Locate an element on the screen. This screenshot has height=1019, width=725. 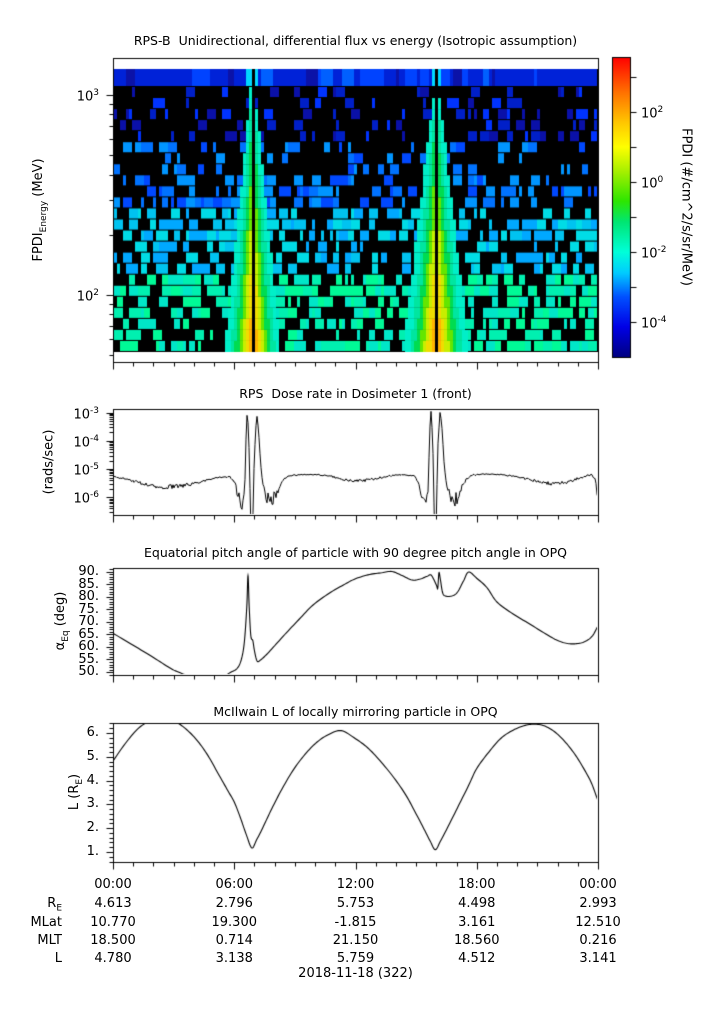
axis-tick-label: 10⁻⁶ is located at coordinates (86, 498).